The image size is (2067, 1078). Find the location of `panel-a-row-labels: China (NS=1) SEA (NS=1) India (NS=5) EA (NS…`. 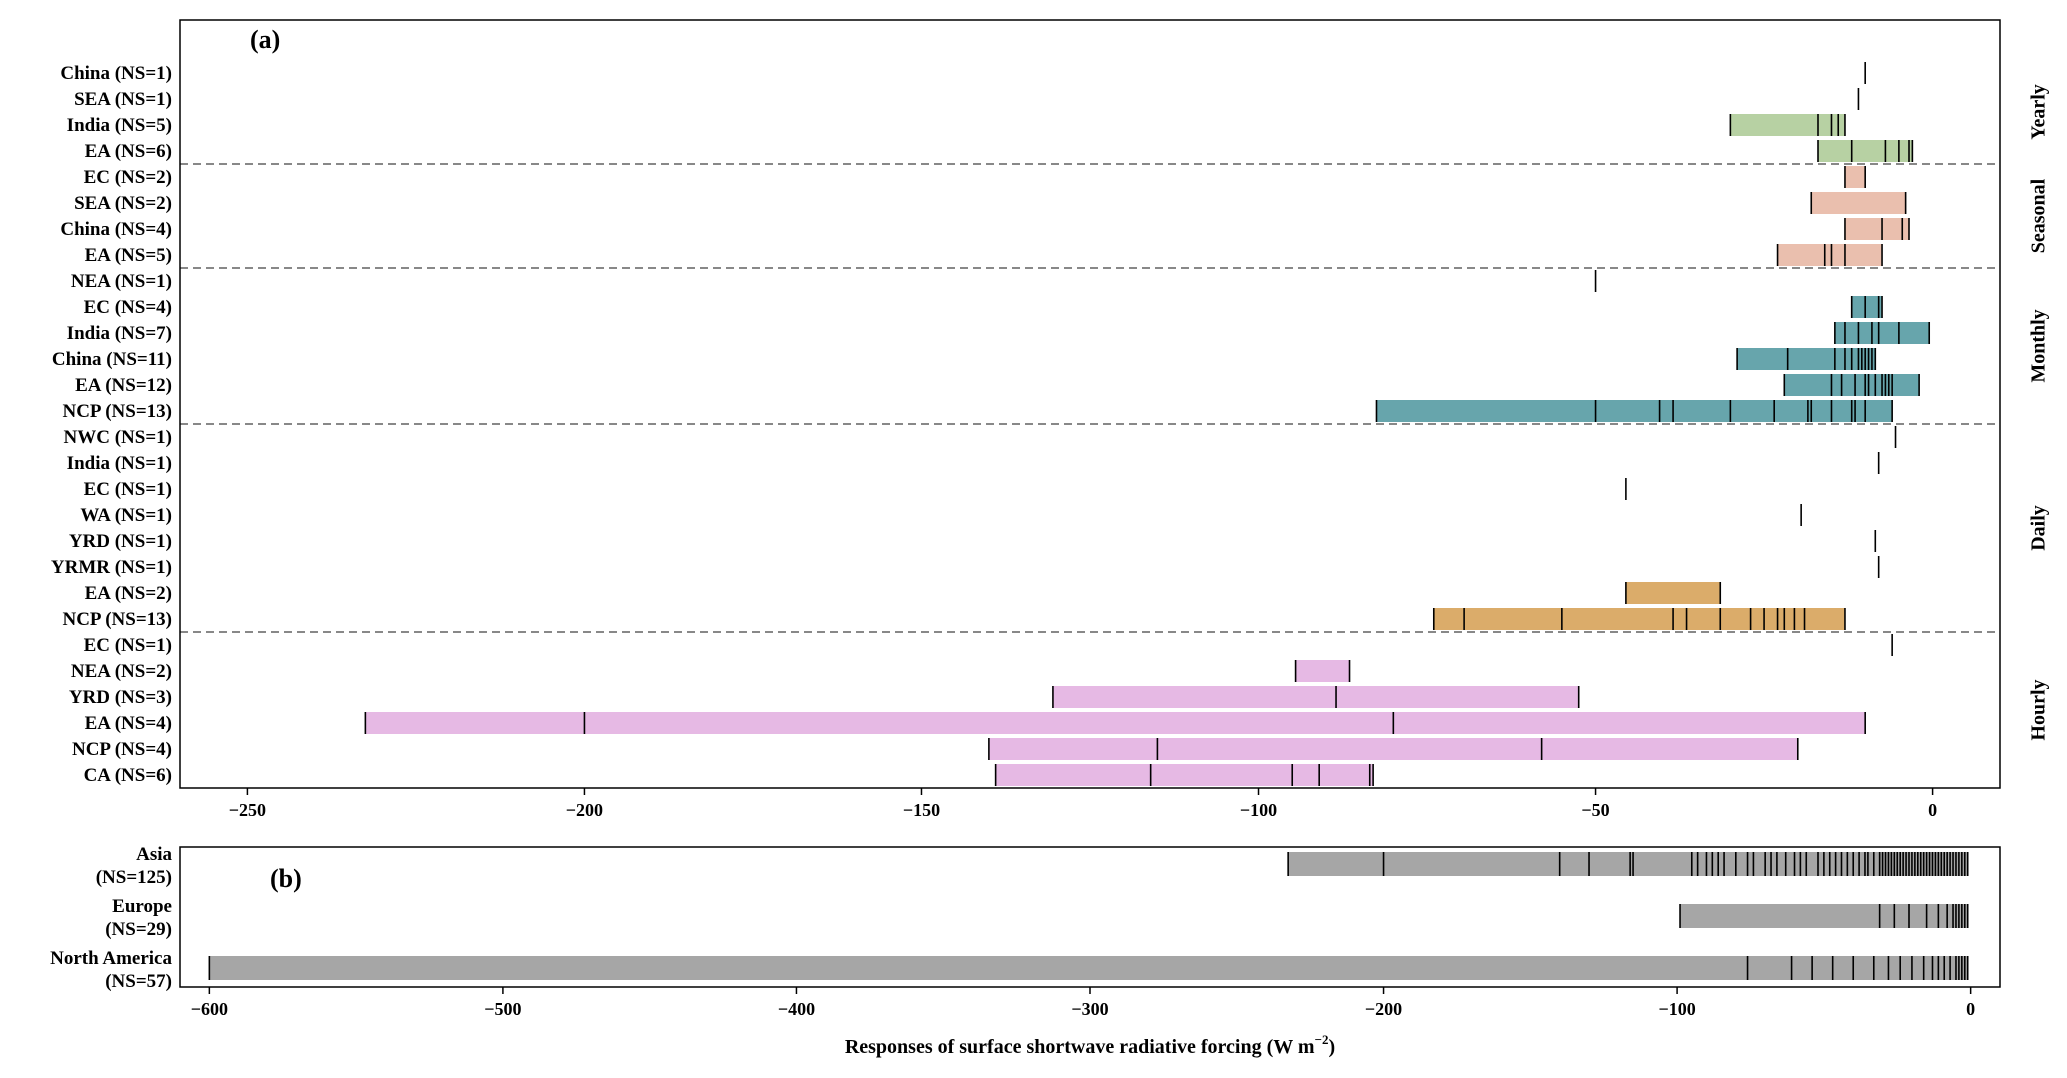

panel-a-row-labels: China (NS=1) SEA (NS=1) India (NS=5) EA (NS… is located at coordinates (111, 424).